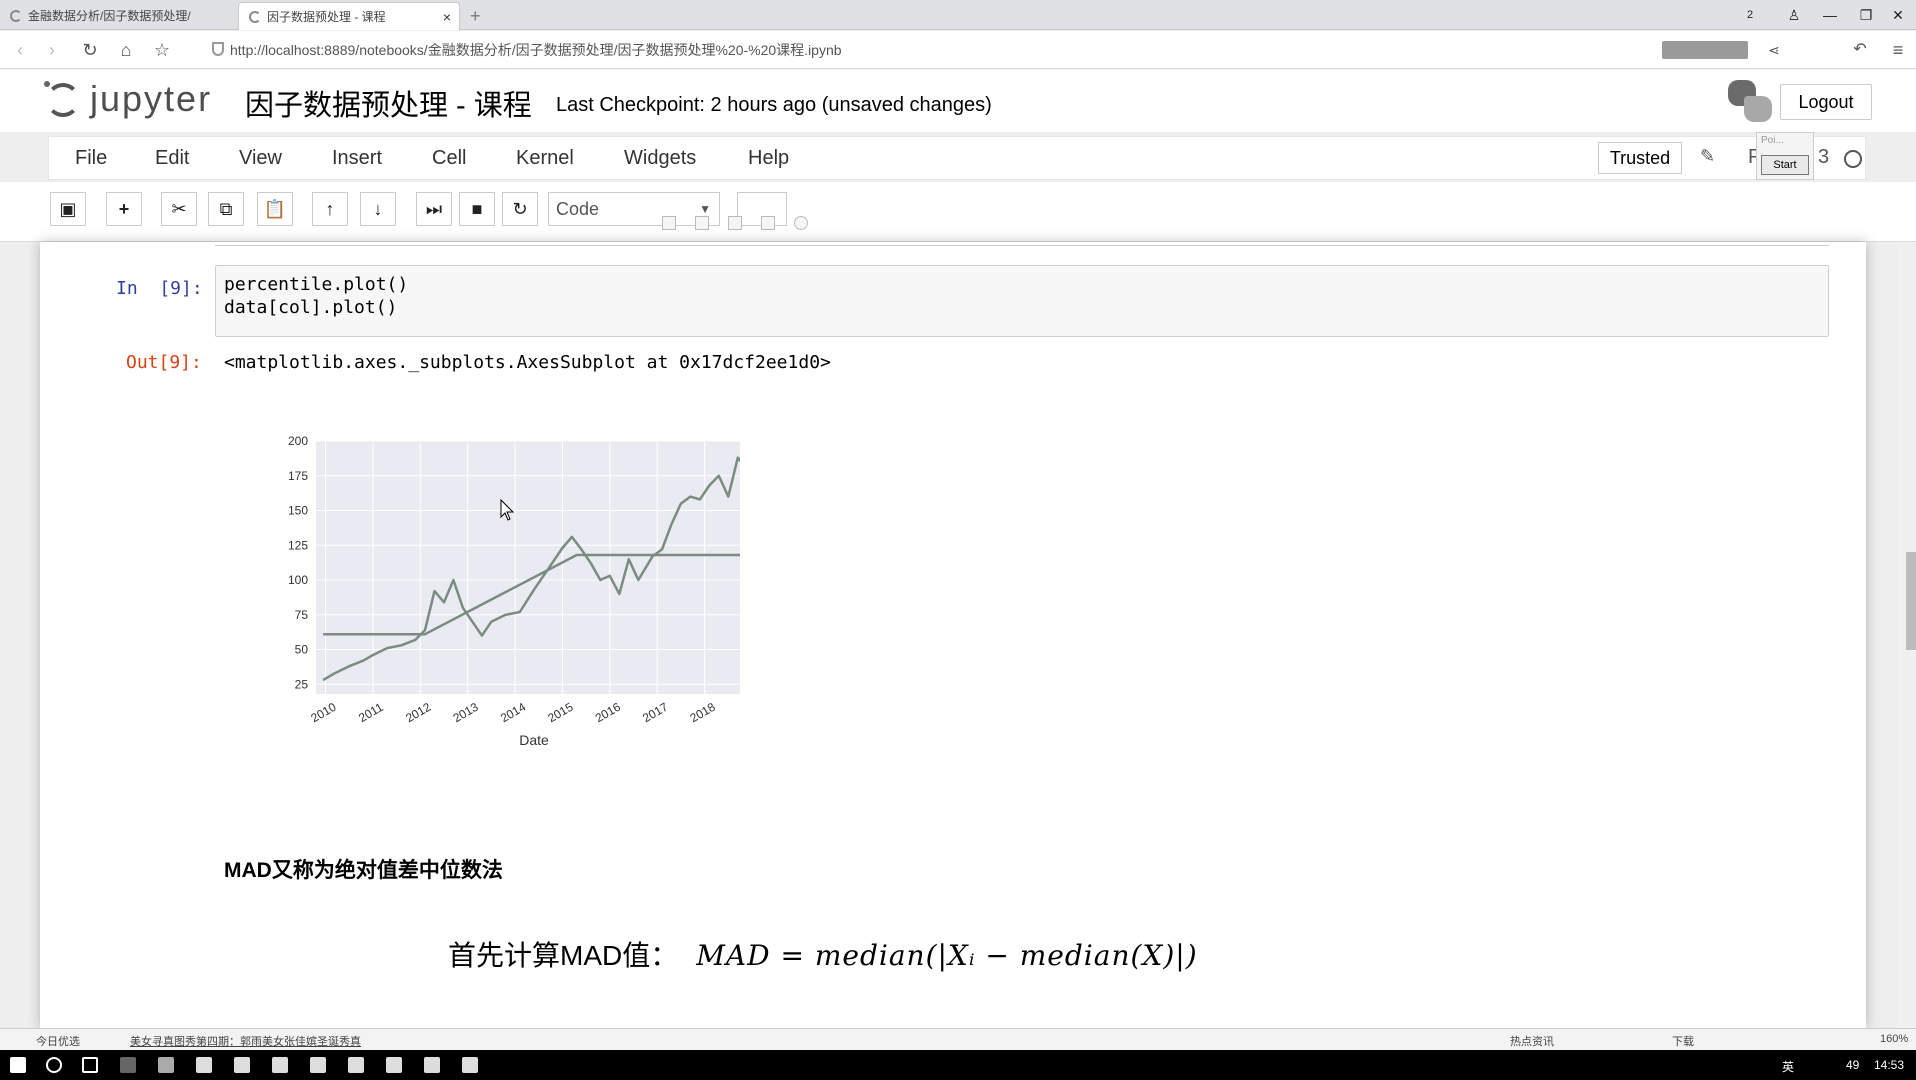  What do you see at coordinates (1785, 165) in the screenshot?
I see `start-button: Start` at bounding box center [1785, 165].